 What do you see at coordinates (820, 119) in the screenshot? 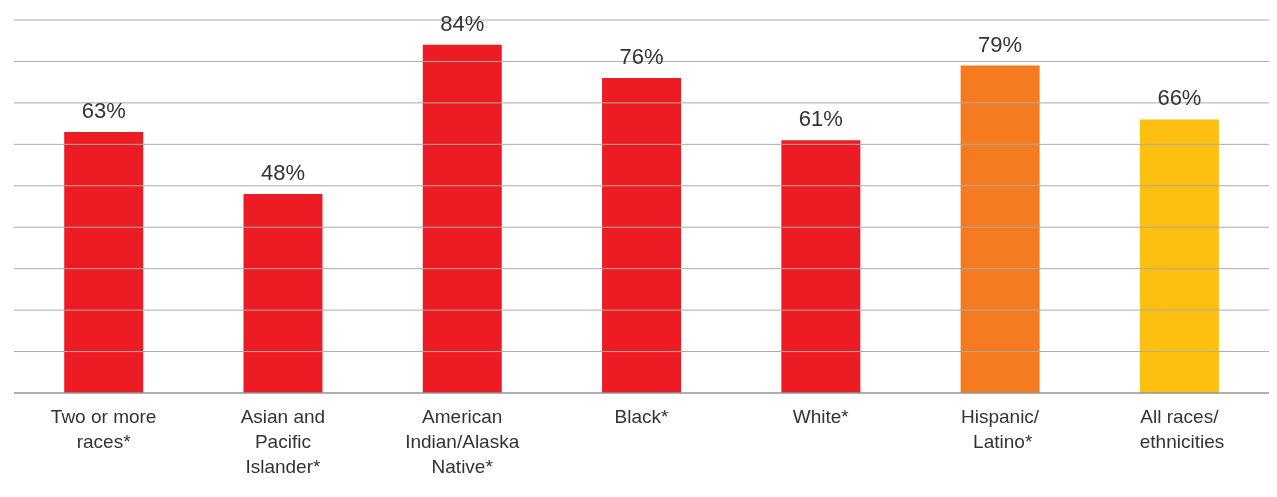
I see `data-label: 61%` at bounding box center [820, 119].